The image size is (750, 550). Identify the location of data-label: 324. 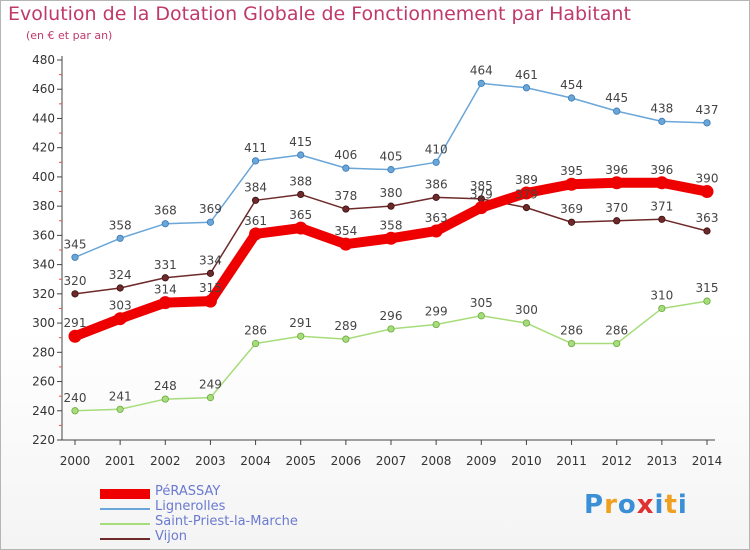
(120, 275).